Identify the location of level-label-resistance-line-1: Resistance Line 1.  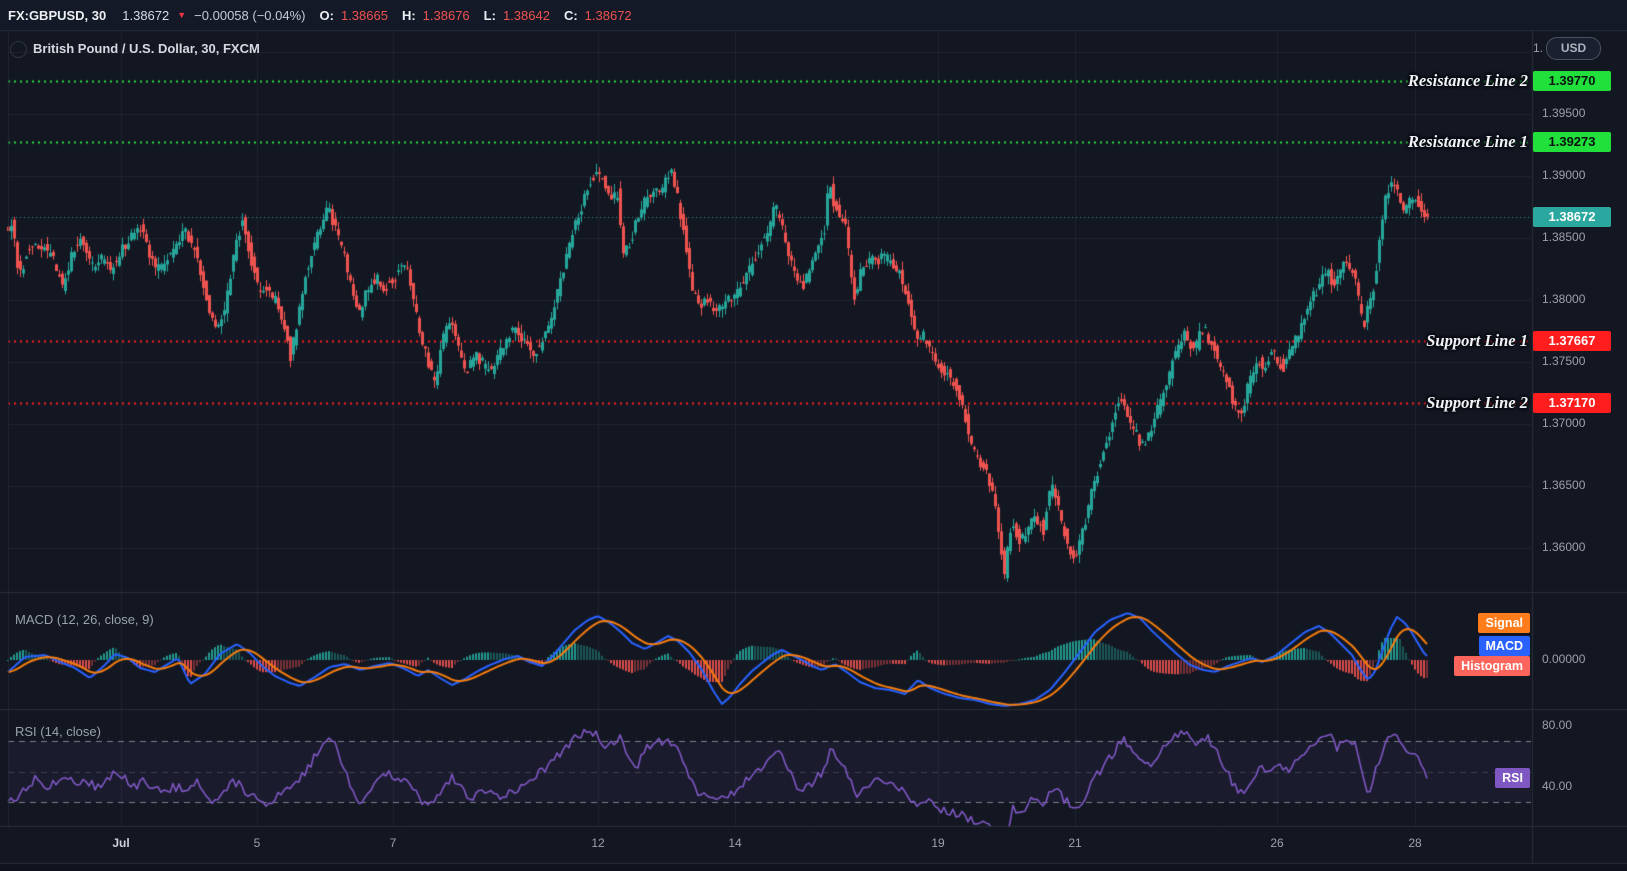
(1467, 142).